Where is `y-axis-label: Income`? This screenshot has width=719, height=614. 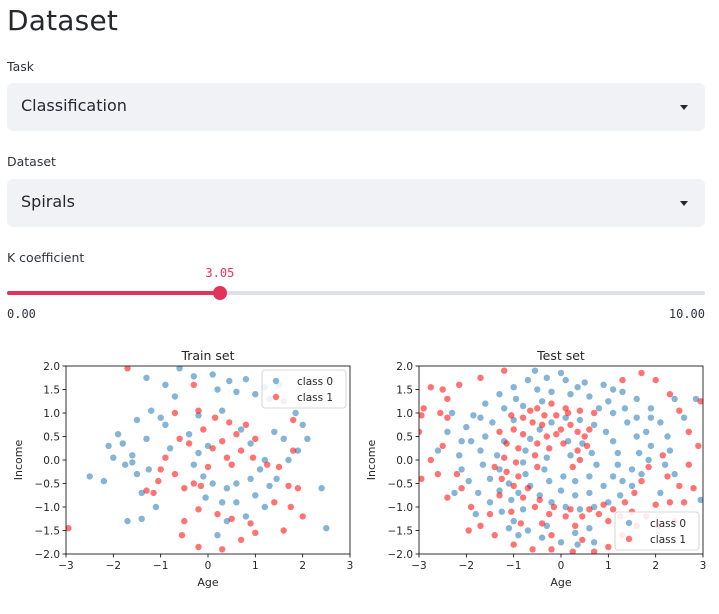 y-axis-label: Income is located at coordinates (371, 460).